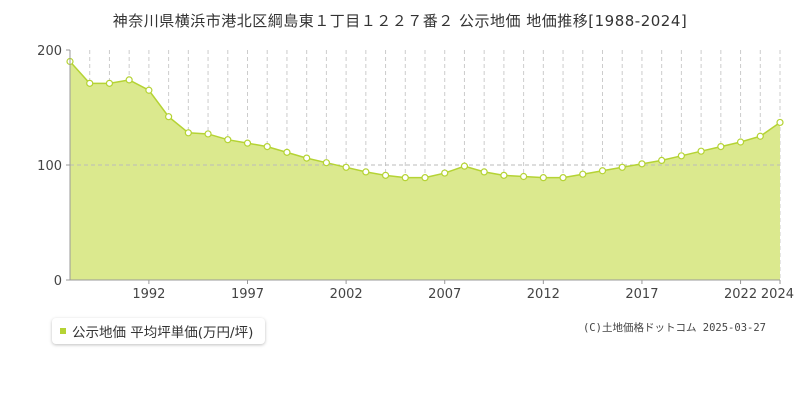 The image size is (800, 400). Describe the element at coordinates (444, 294) in the screenshot. I see `x-tick-label: 2007` at that location.